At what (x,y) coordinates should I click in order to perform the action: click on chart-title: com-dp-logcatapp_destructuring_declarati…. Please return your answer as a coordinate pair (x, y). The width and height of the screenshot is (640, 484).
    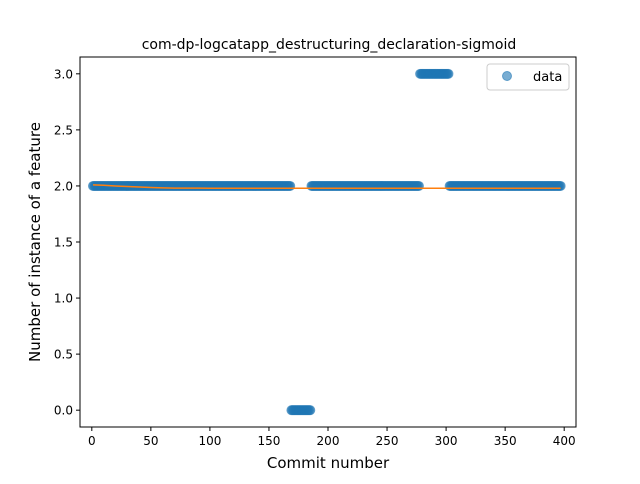
    Looking at the image, I should click on (329, 45).